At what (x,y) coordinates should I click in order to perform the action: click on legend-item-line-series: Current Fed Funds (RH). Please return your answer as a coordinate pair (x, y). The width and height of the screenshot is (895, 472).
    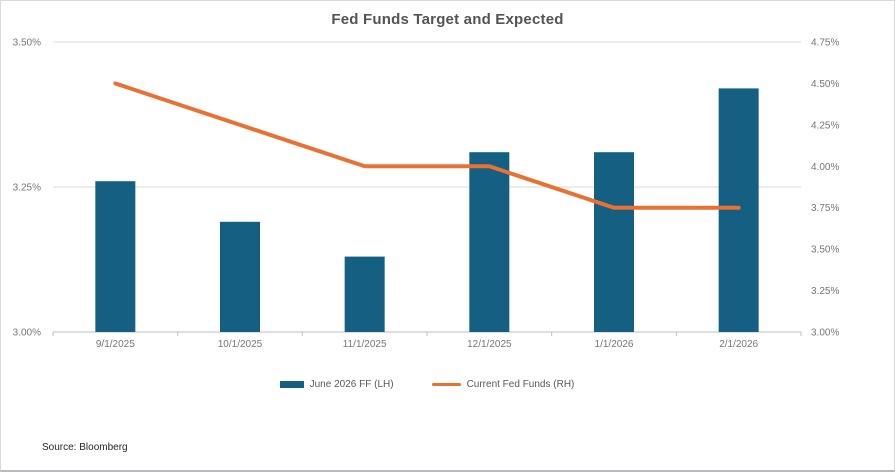
    Looking at the image, I should click on (503, 384).